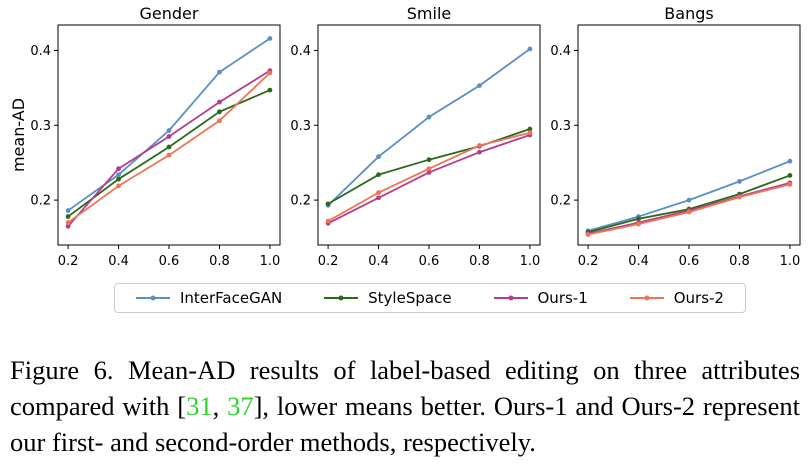 Image resolution: width=810 pixels, height=466 pixels. What do you see at coordinates (588, 261) in the screenshot?
I see `chart-bangs-xtick-label-0: 0.2` at bounding box center [588, 261].